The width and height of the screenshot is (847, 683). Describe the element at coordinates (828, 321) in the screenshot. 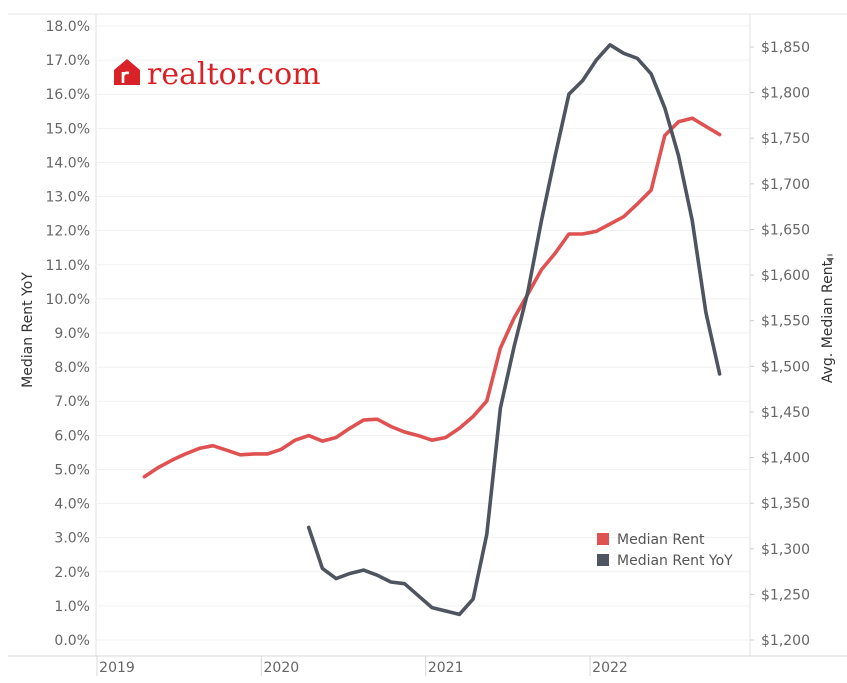

I see `right-axis-title: Avg. Median Rent` at that location.